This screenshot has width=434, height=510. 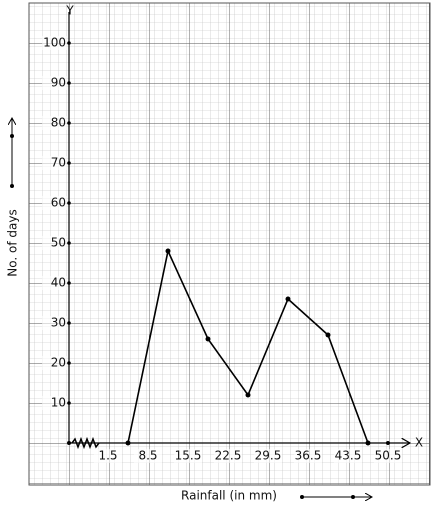 I want to click on y-tick-label: 40, so click(x=58, y=283).